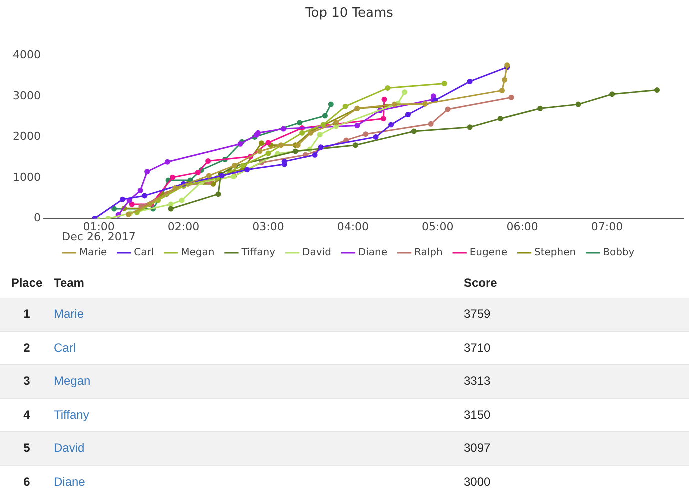 This screenshot has height=501, width=689. What do you see at coordinates (353, 227) in the screenshot?
I see `x-tick-label: 04:00` at bounding box center [353, 227].